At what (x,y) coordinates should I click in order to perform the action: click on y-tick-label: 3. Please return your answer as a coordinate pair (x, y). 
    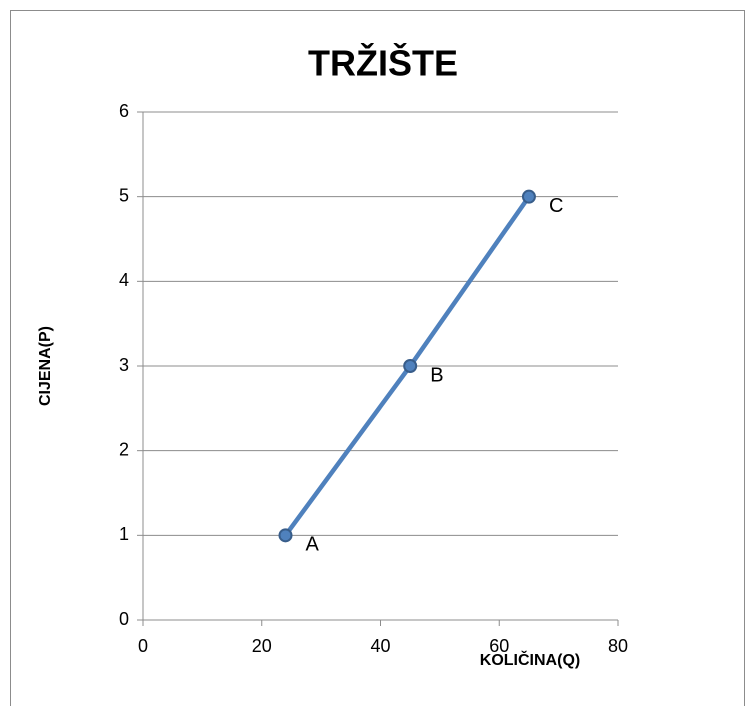
    Looking at the image, I should click on (124, 365).